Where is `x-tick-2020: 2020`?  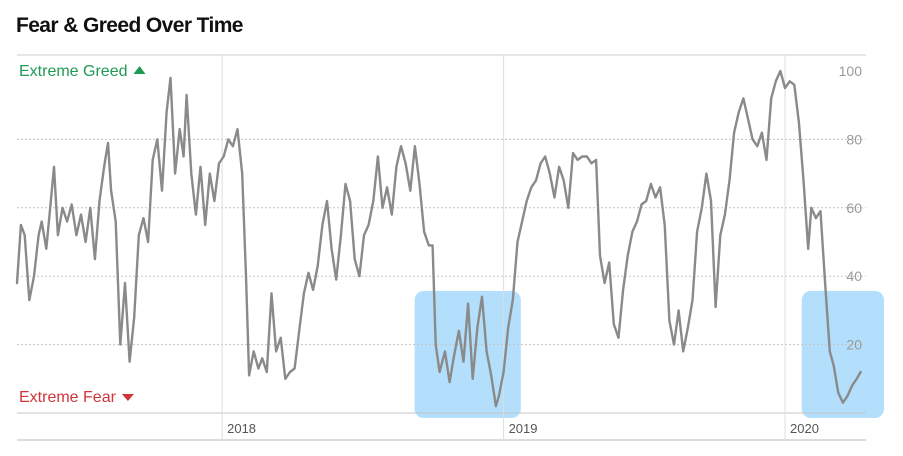
x-tick-2020: 2020 is located at coordinates (804, 428).